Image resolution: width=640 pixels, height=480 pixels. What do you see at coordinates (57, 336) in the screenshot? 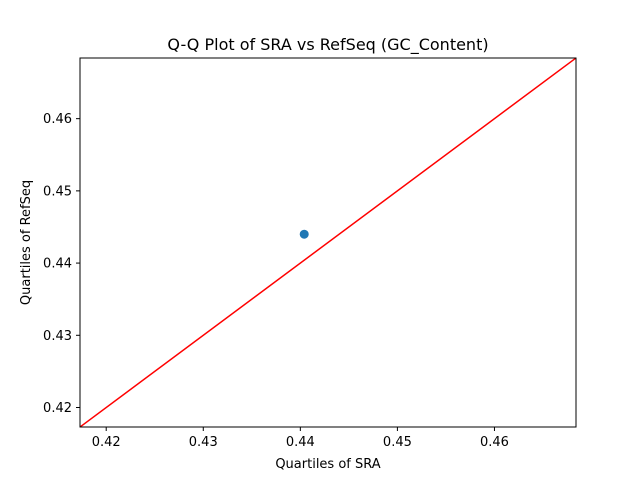
I see `y-tick-label: 0.43` at bounding box center [57, 336].